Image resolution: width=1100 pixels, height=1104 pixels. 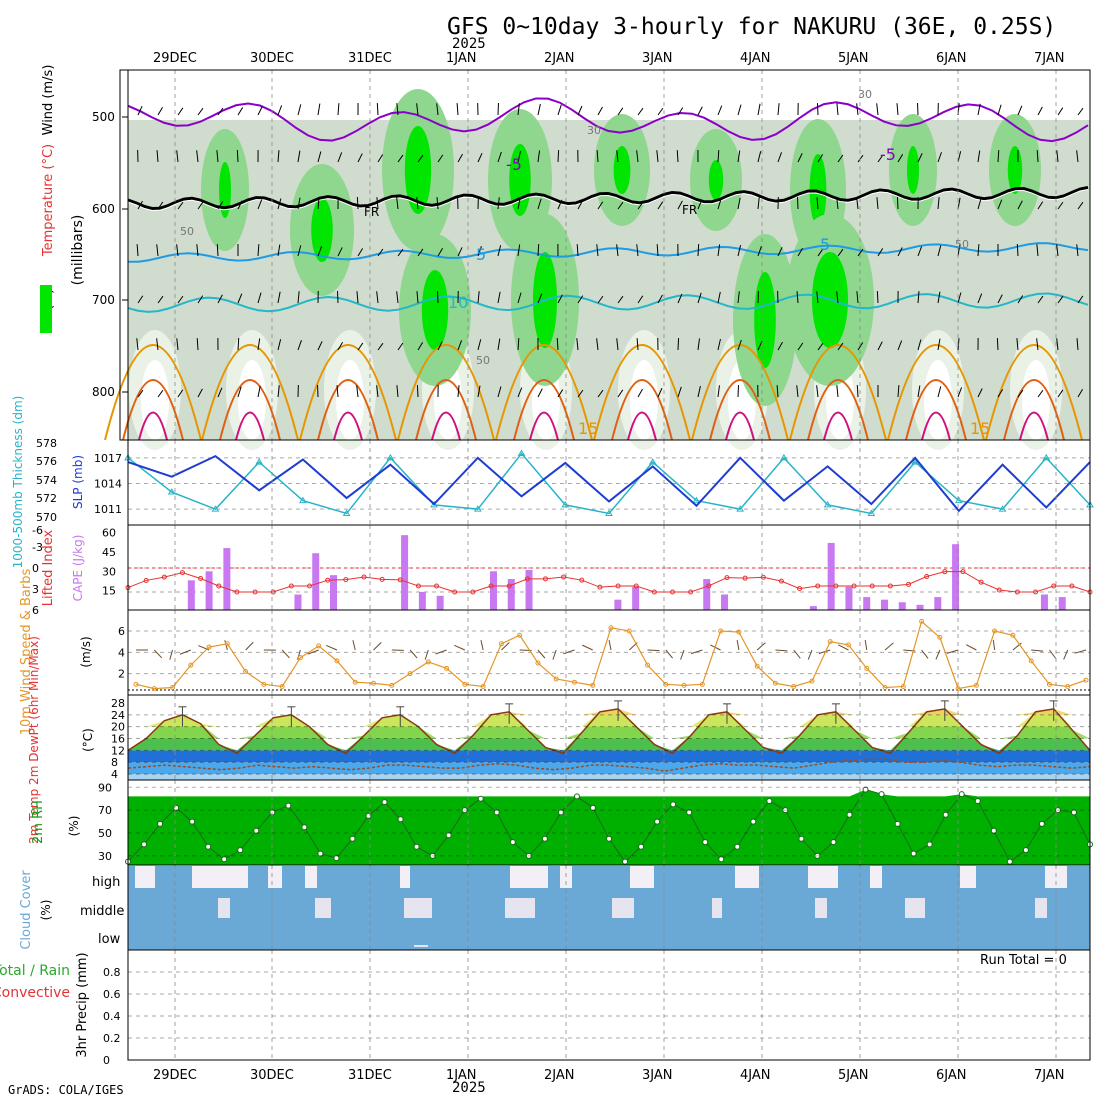 I want to click on cape-tick-label: 30, so click(x=109, y=571).